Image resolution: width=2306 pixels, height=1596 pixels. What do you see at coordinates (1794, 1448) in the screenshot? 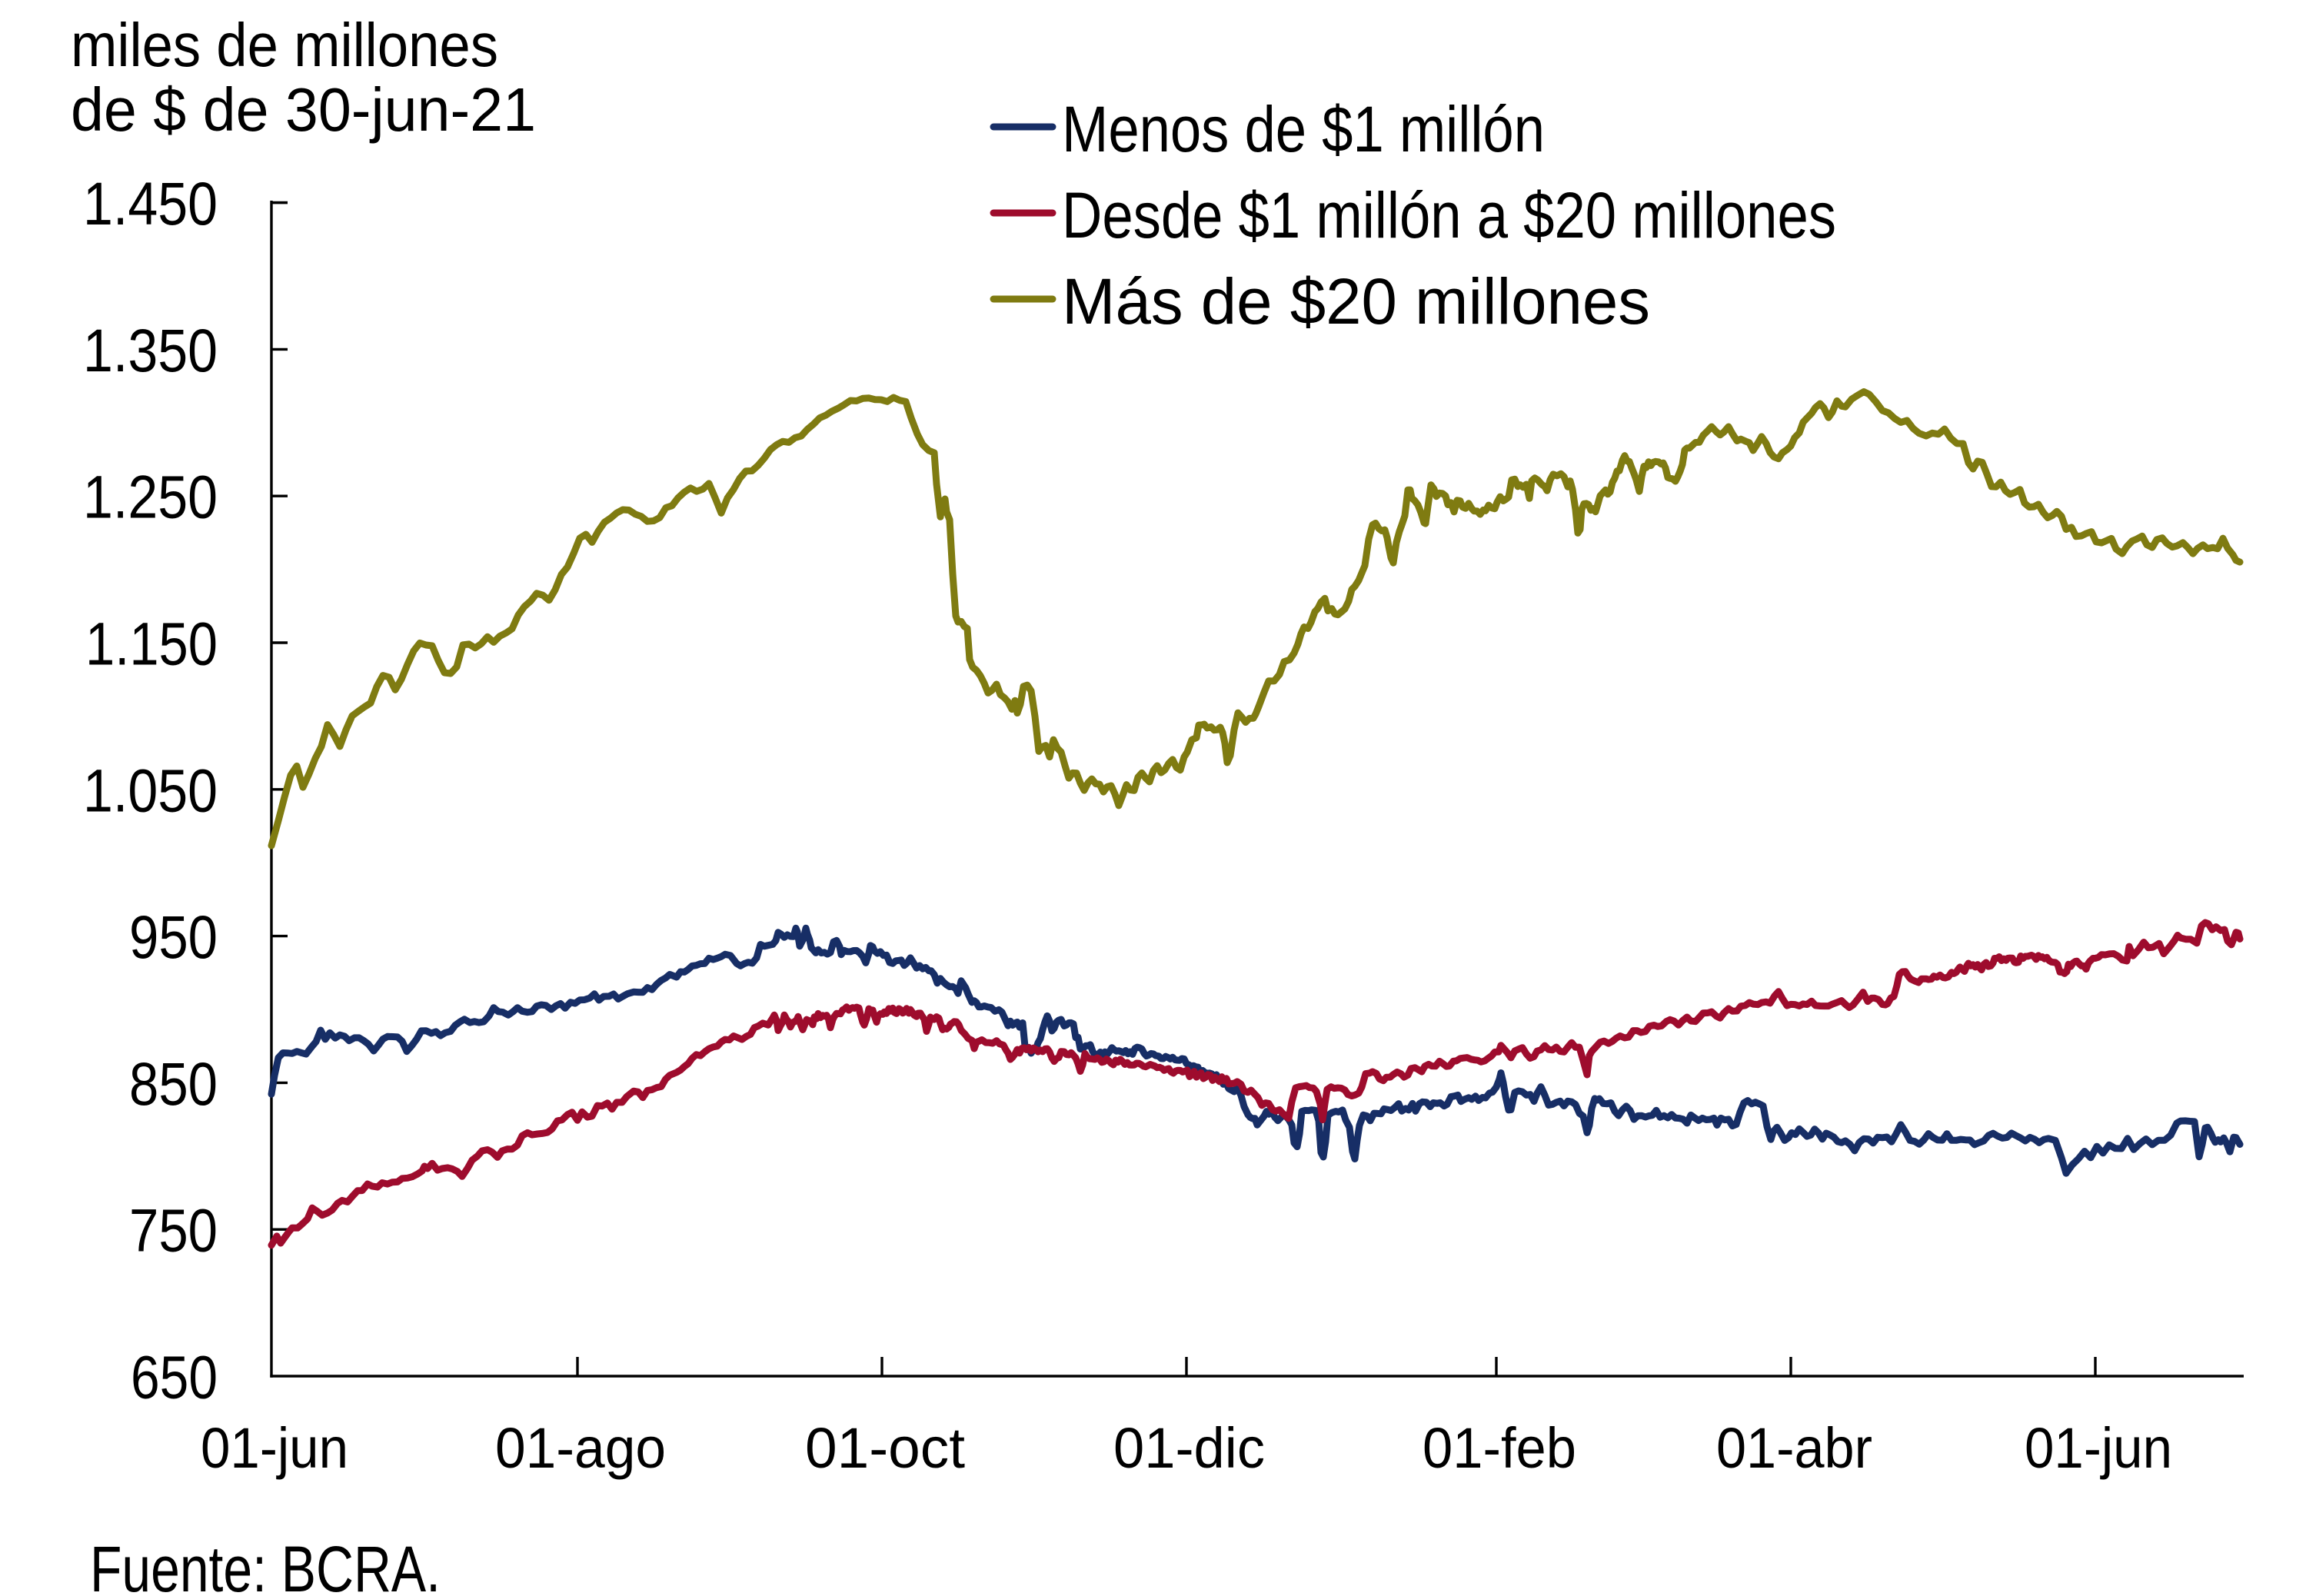
I see `svg-text: 01-abr` at bounding box center [1794, 1448].